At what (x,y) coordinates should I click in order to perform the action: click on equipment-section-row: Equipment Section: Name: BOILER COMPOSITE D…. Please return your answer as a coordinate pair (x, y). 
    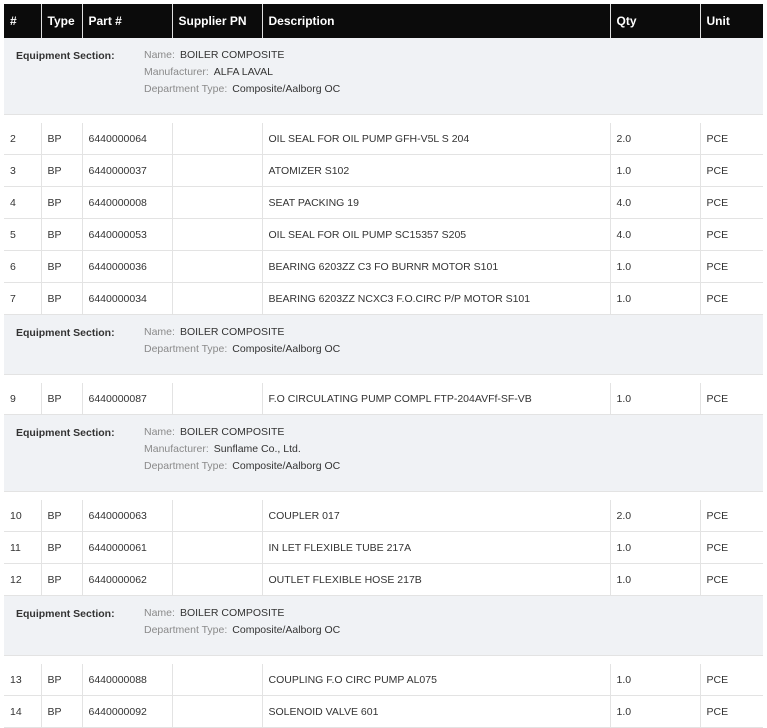
    Looking at the image, I should click on (383, 344).